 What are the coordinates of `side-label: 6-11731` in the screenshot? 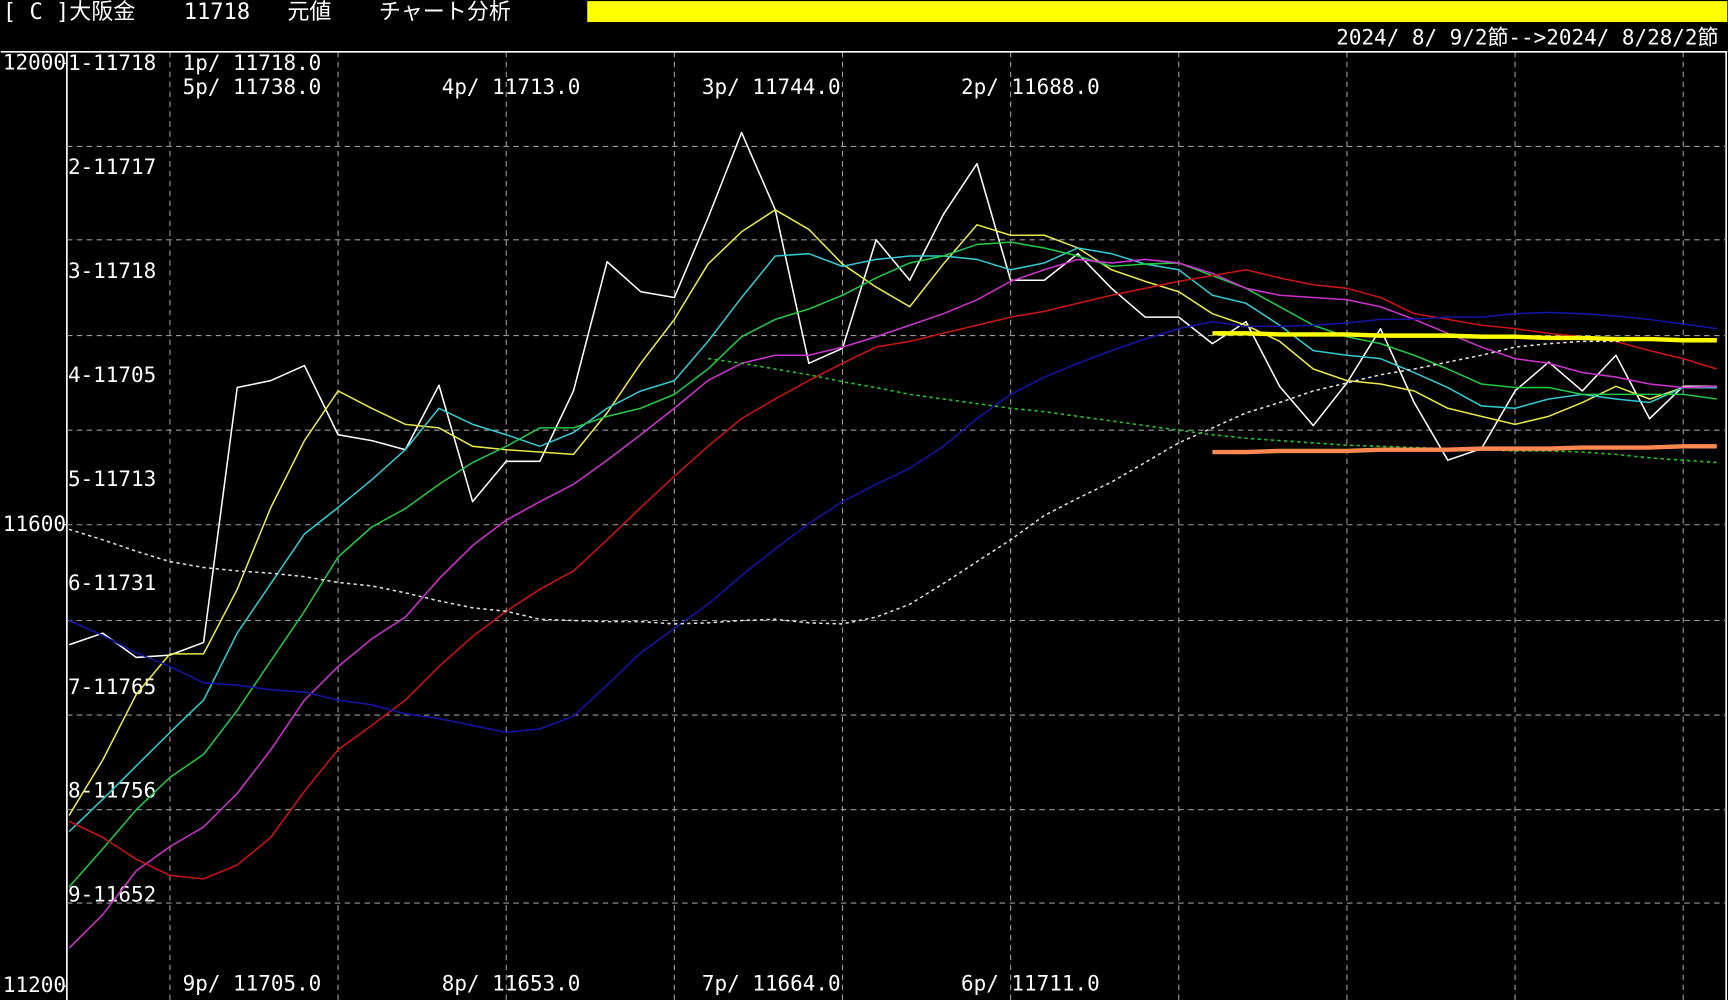 It's located at (112, 583).